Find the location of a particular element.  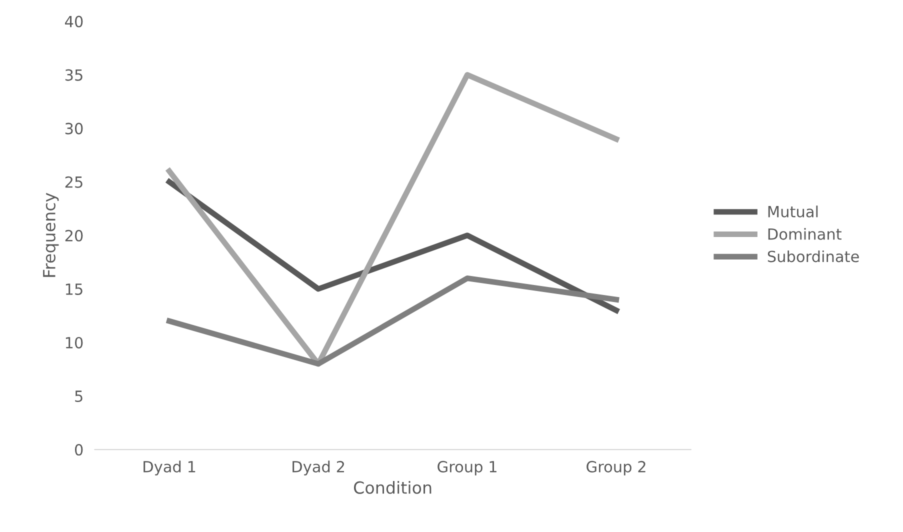

y-tick-label: 40 is located at coordinates (74, 22).